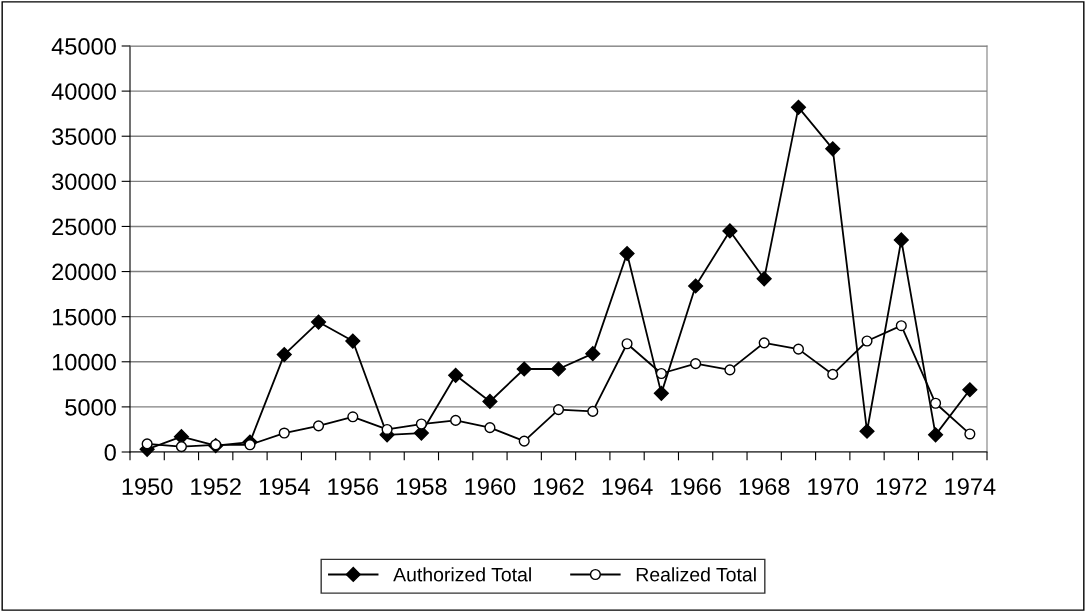  Describe the element at coordinates (696, 574) in the screenshot. I see `legend-label: Realized Total` at that location.